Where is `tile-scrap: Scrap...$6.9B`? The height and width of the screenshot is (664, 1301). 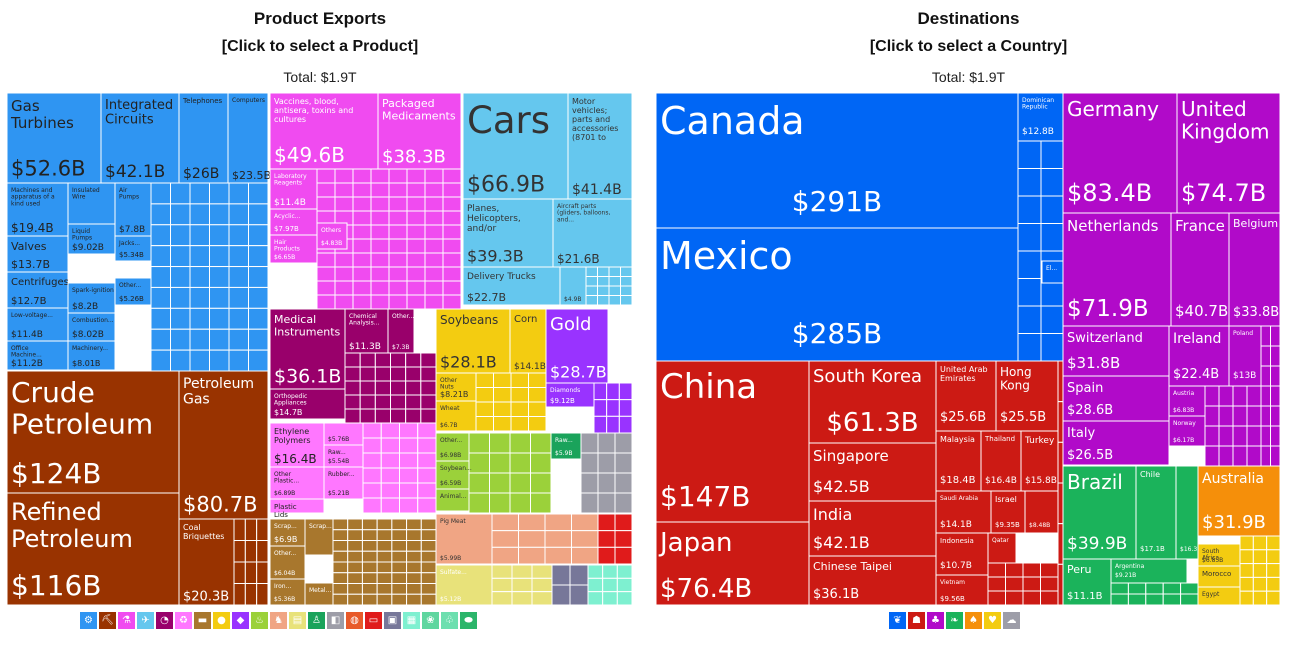
tile-scrap: Scrap...$6.9B is located at coordinates (287, 532).